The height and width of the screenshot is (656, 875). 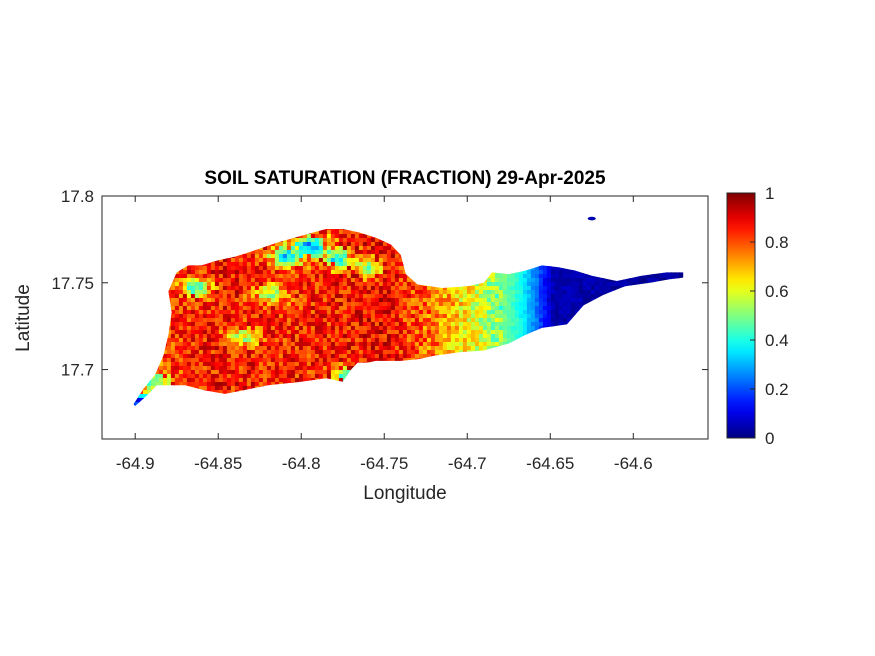 I want to click on x-tick-label: -64.6, so click(x=633, y=463).